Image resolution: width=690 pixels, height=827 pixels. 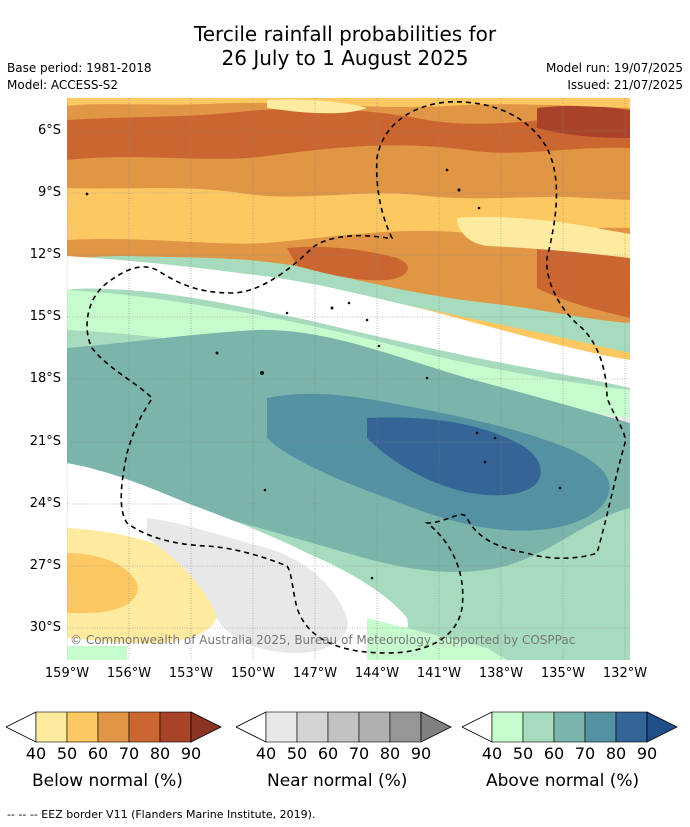 What do you see at coordinates (647, 753) in the screenshot?
I see `above-tick: 90` at bounding box center [647, 753].